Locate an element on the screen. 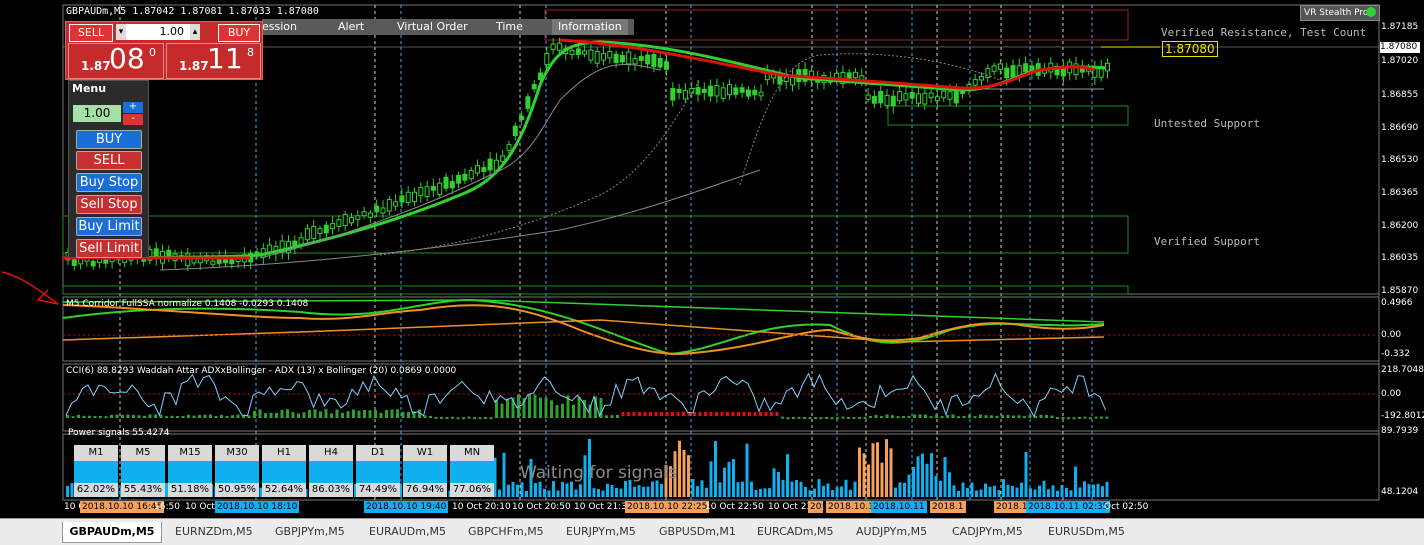  symbol-tab: CADJPYm,M5 is located at coordinates (987, 531).